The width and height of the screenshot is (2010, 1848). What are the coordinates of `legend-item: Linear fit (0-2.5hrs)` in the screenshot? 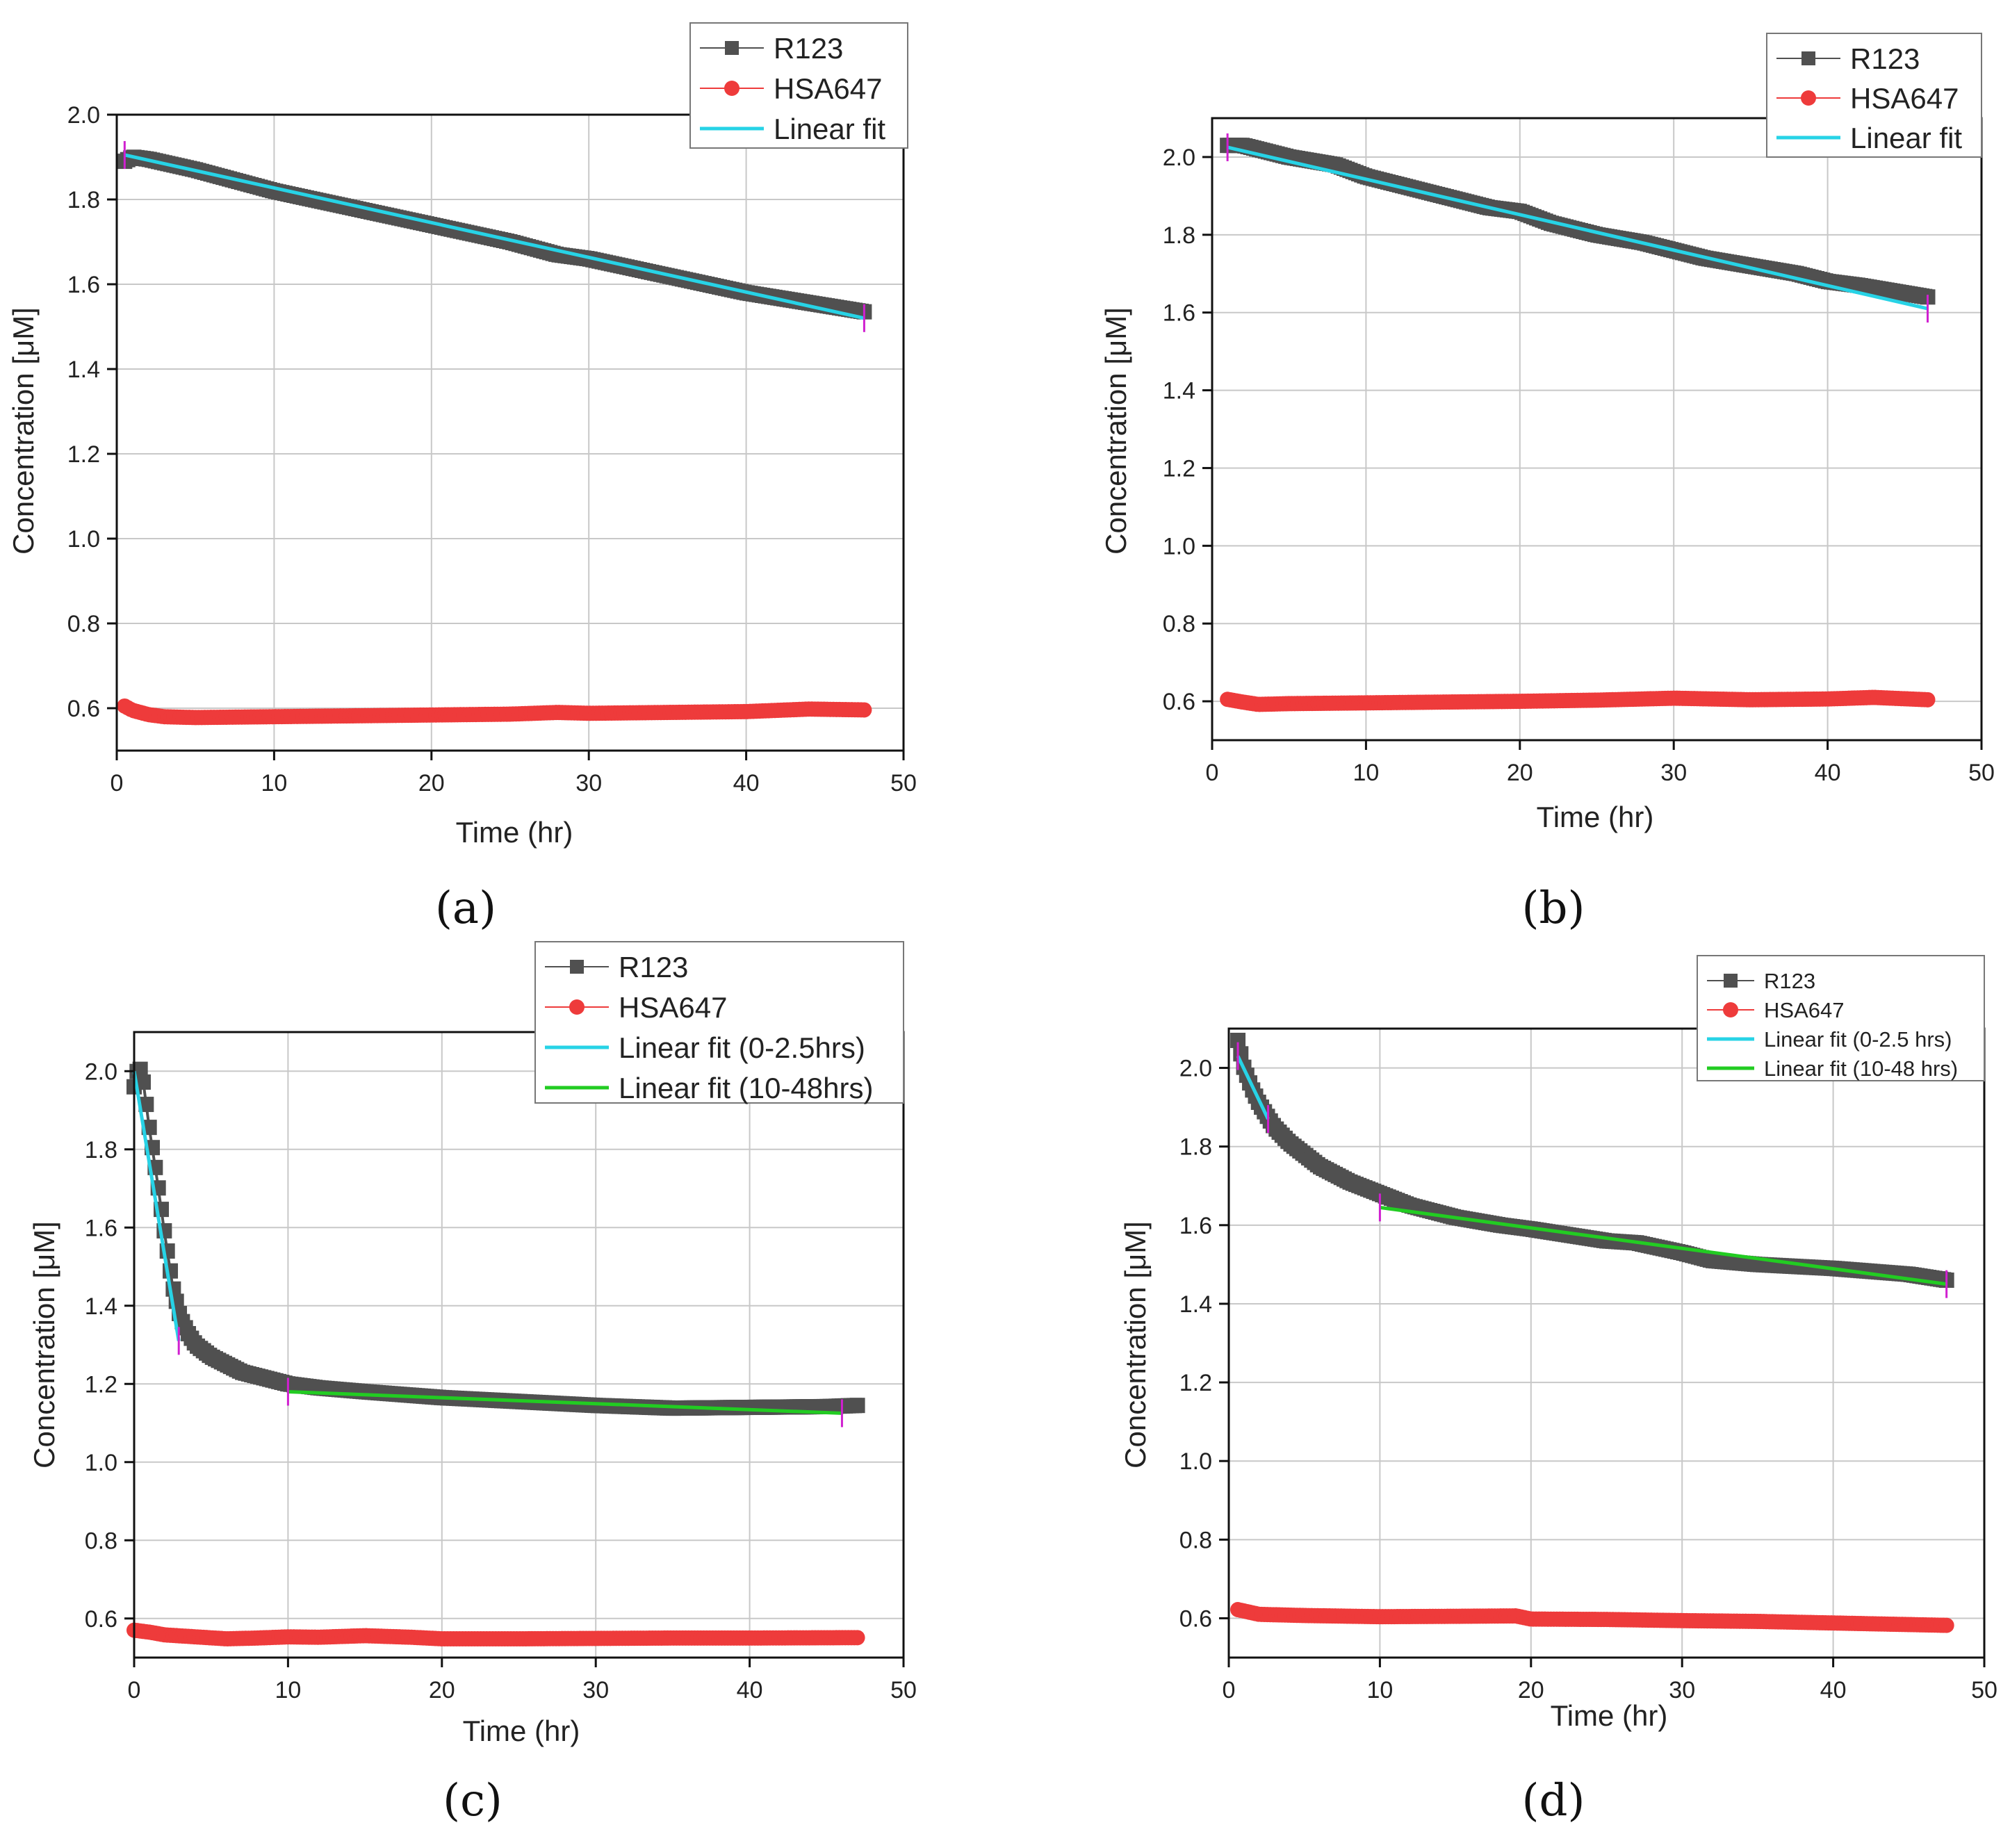 It's located at (705, 1047).